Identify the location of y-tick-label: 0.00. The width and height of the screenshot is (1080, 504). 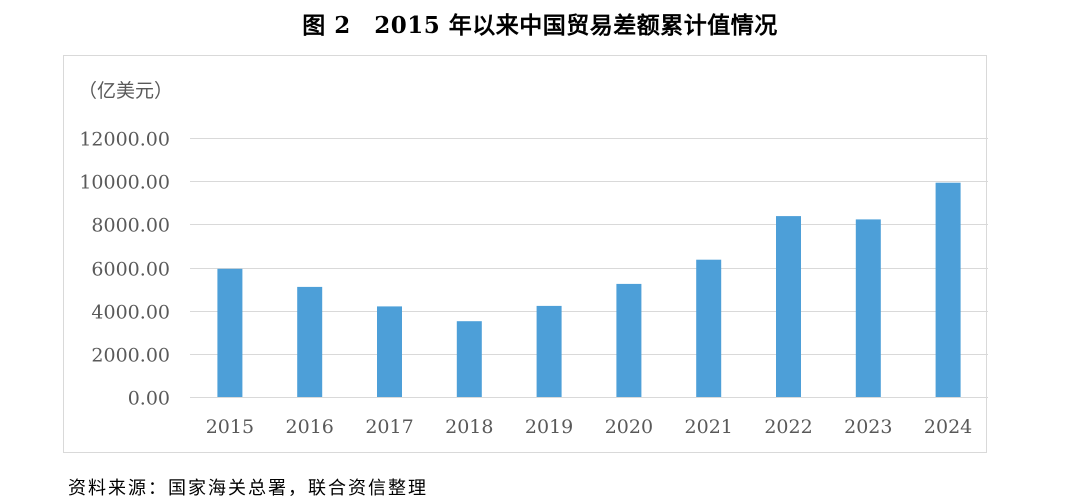
(149, 399).